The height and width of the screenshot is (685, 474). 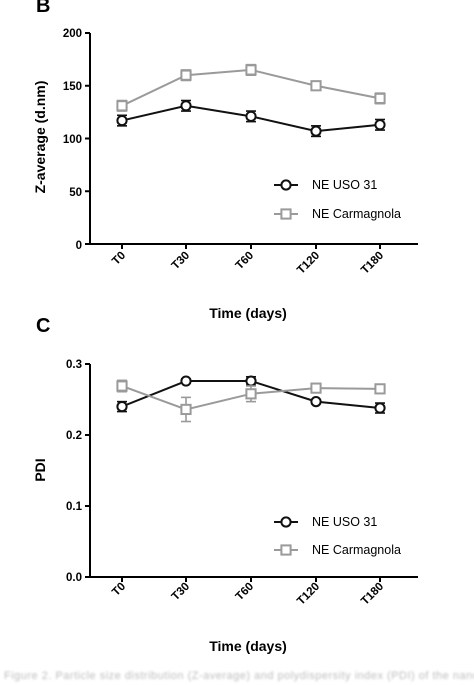 I want to click on y-tick-label: 0.3, so click(x=74, y=365).